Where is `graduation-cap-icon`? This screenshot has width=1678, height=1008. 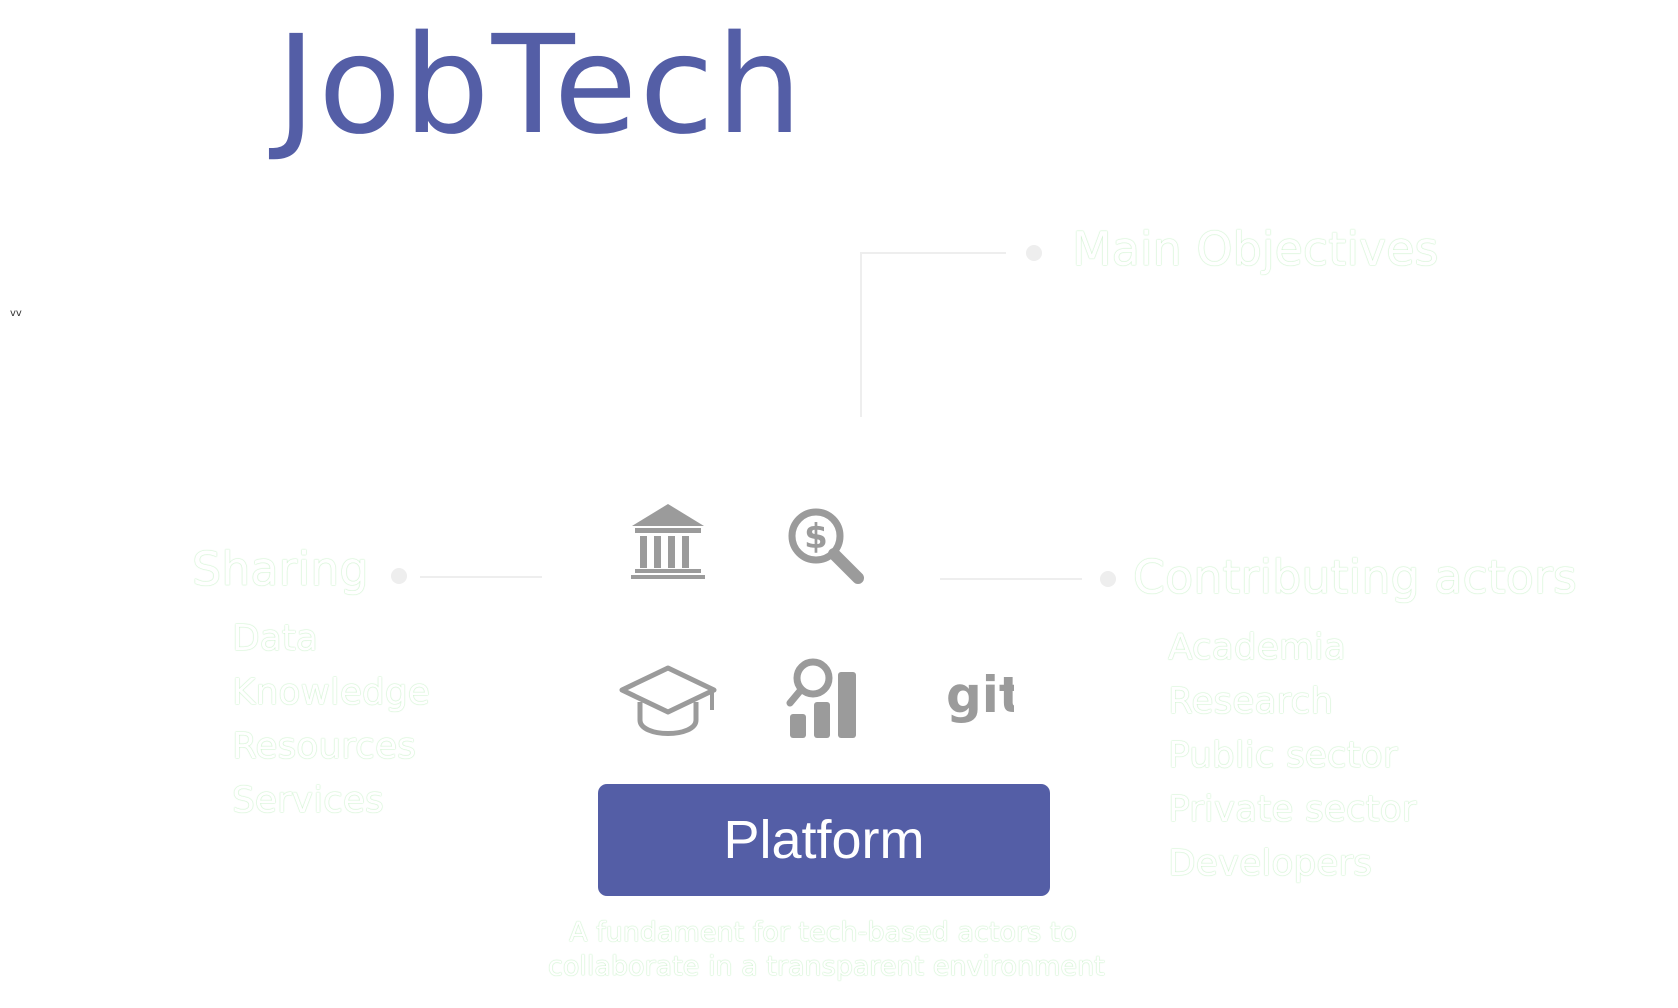 graduation-cap-icon is located at coordinates (668, 702).